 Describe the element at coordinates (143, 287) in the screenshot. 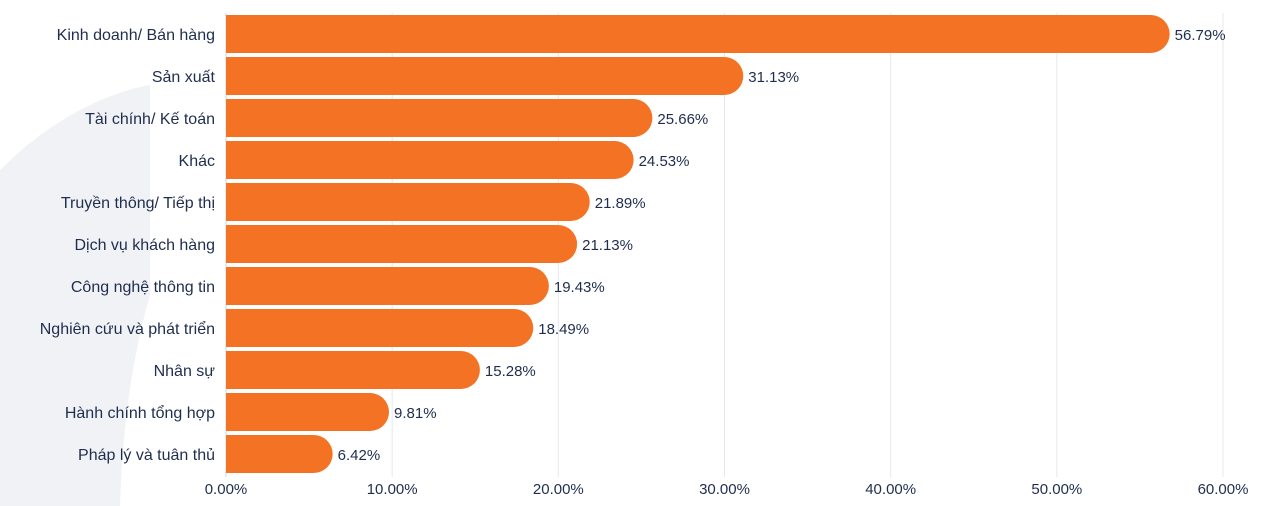

I see `category-label: Công nghệ thông tin` at that location.